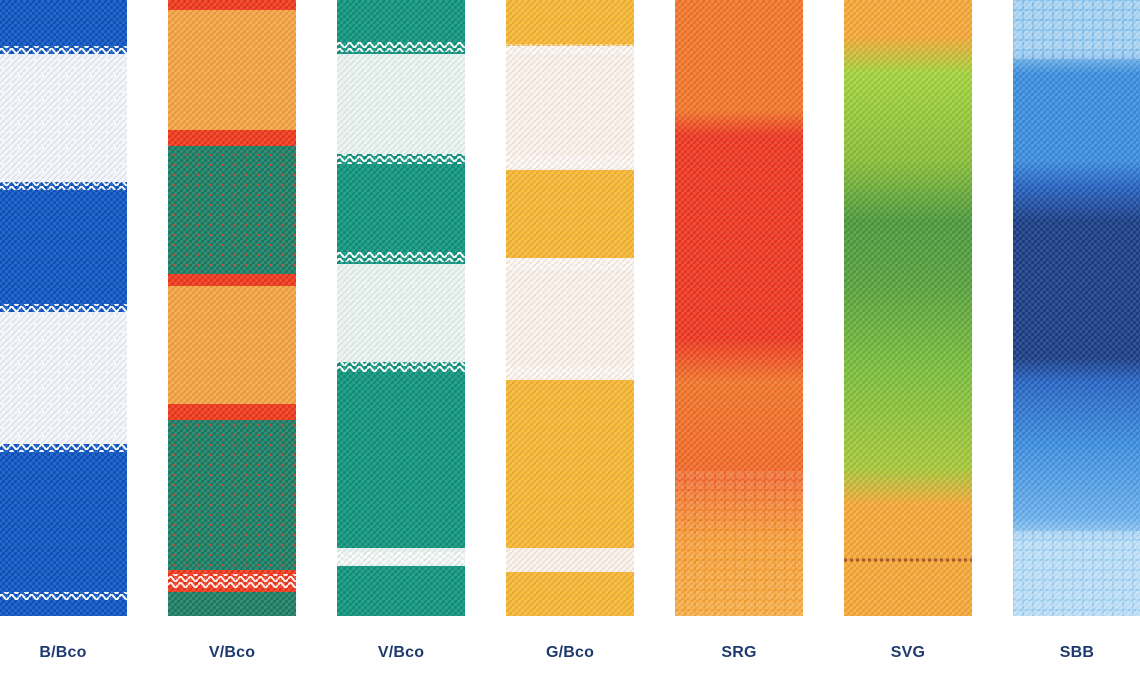 This screenshot has width=1140, height=700. I want to click on product-code: B/Bco, so click(63, 652).